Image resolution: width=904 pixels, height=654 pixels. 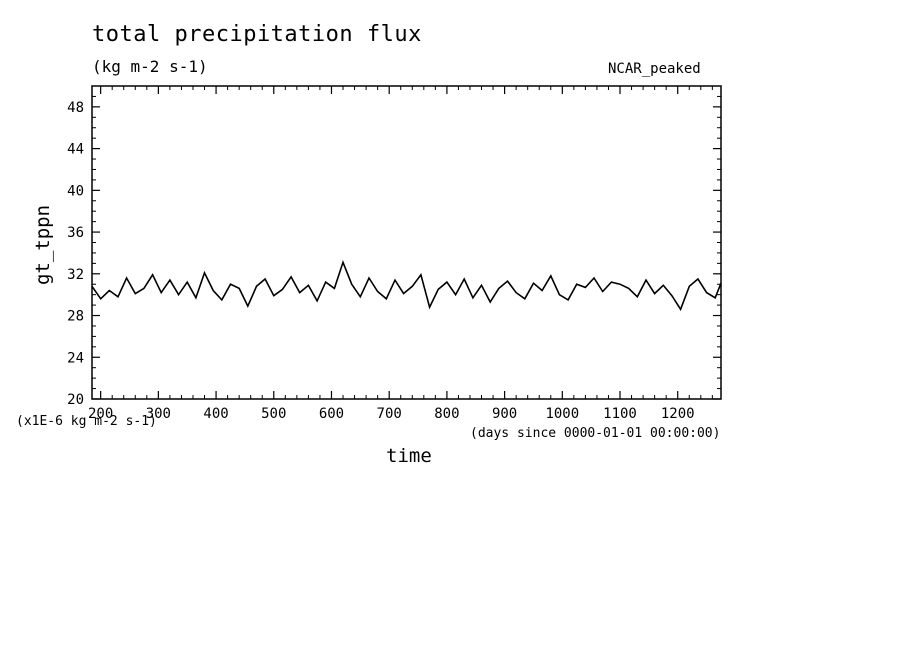 What do you see at coordinates (331, 414) in the screenshot?
I see `x-tick-label: 600` at bounding box center [331, 414].